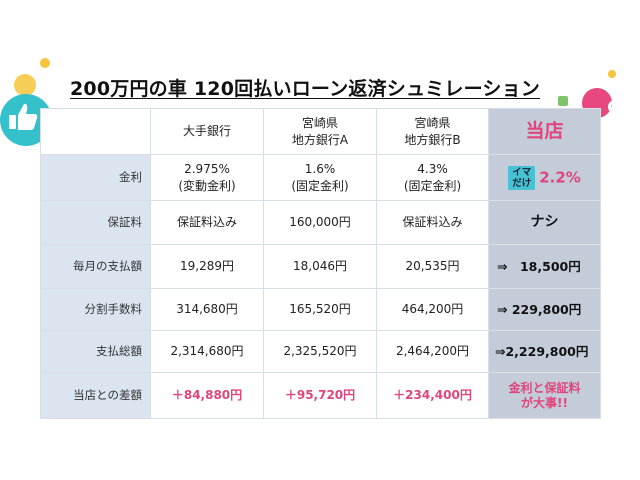 Image resolution: width=640 pixels, height=480 pixels. What do you see at coordinates (95, 395) in the screenshot?
I see `row-label: 当店との差額` at bounding box center [95, 395].